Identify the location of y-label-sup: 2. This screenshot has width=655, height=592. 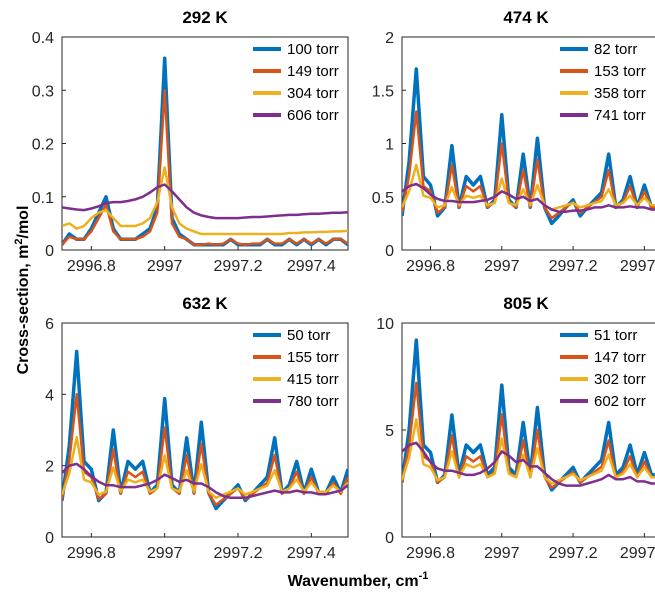
(19, 241).